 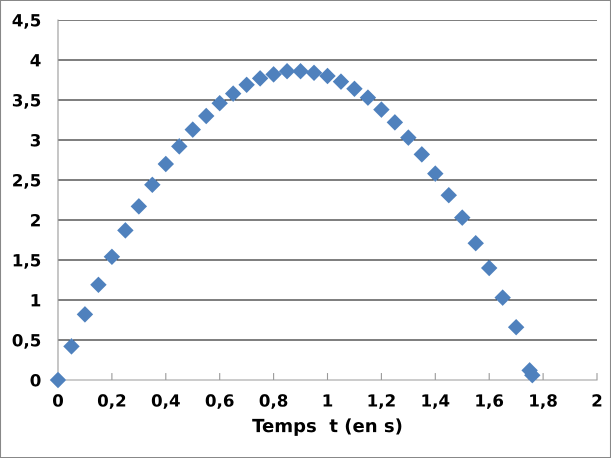 I want to click on x-tick-label: 0,4, so click(x=166, y=401).